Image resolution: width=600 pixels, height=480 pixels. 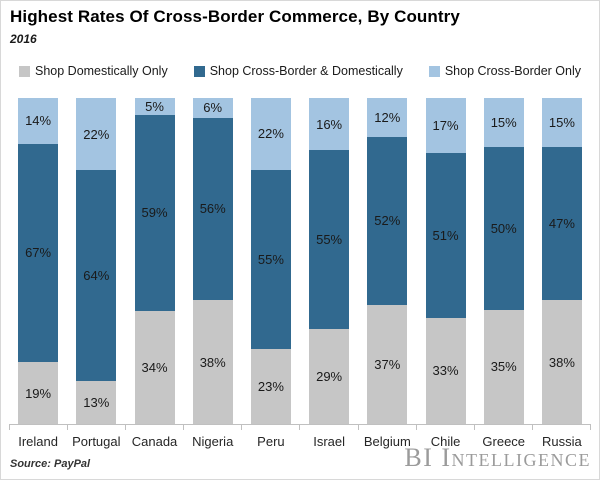 What do you see at coordinates (50, 464) in the screenshot?
I see `source-note: Source: PayPal` at bounding box center [50, 464].